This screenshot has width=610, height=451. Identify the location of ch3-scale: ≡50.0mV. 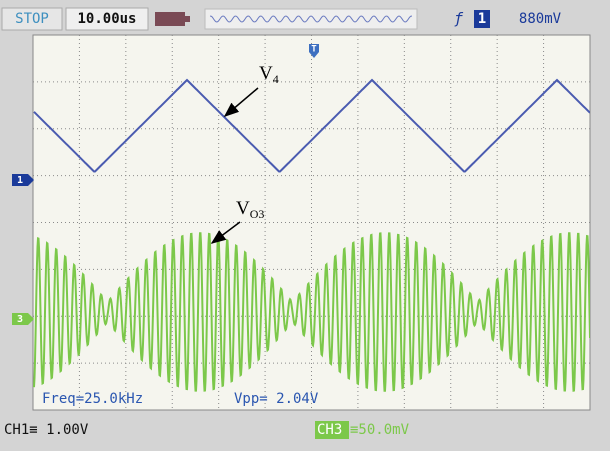
(380, 430).